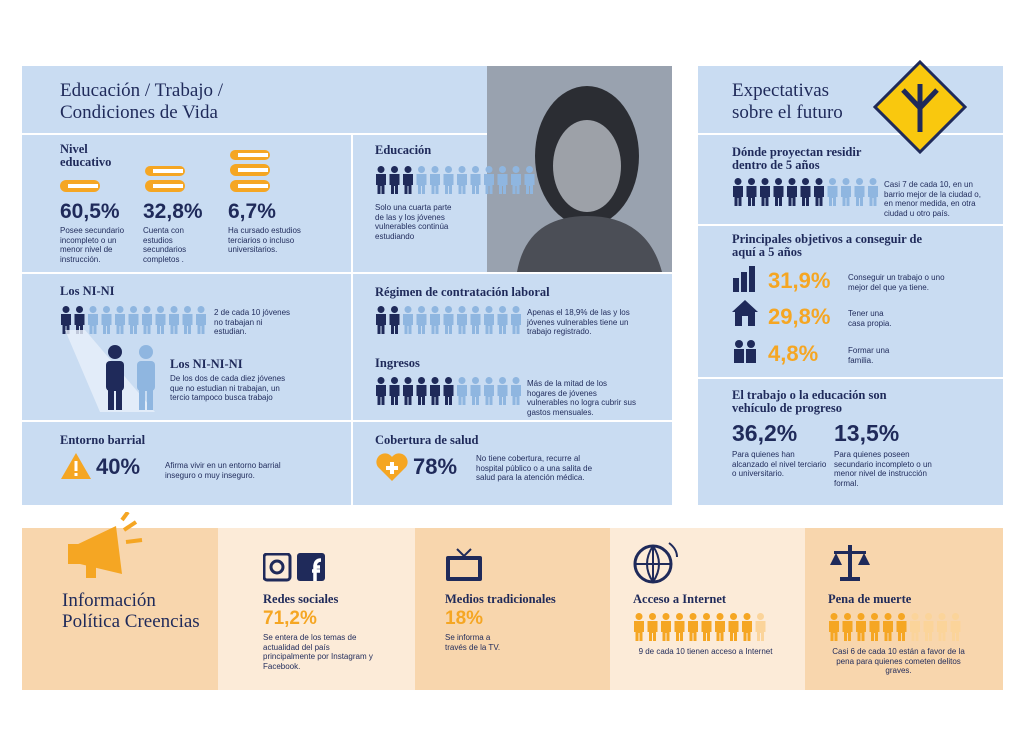 The height and width of the screenshot is (740, 1024). I want to click on block-title: Ingresos, so click(397, 363).